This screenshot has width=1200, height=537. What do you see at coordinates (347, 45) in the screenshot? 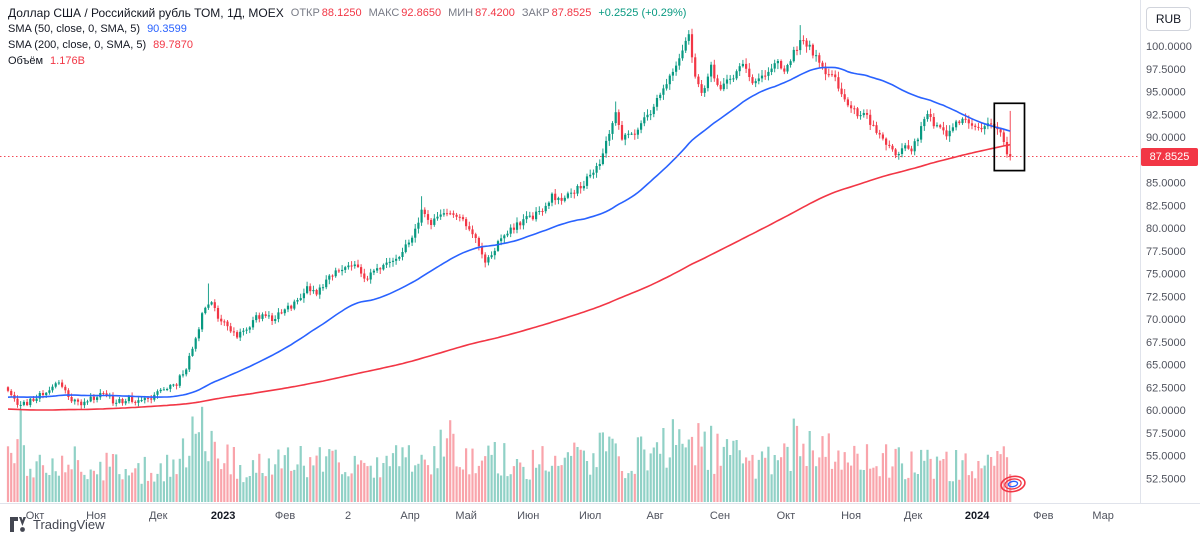
I see `indicator-row-sma200: SMA (200, close, 0, SMA, 5) 89.7870` at bounding box center [347, 45].